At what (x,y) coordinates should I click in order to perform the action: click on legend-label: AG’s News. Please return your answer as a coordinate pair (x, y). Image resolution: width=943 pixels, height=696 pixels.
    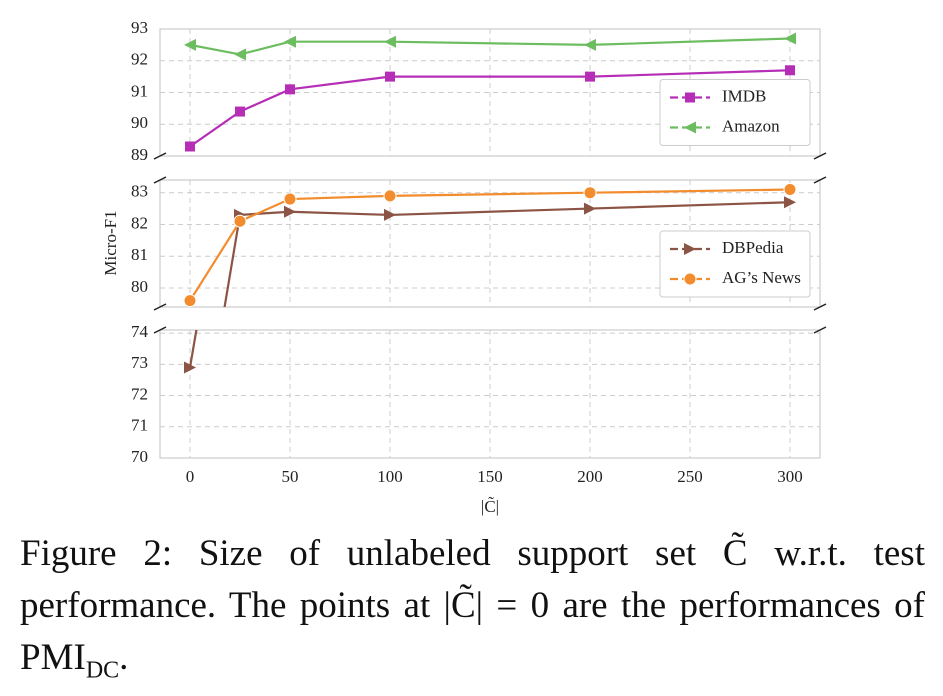
    Looking at the image, I should click on (761, 277).